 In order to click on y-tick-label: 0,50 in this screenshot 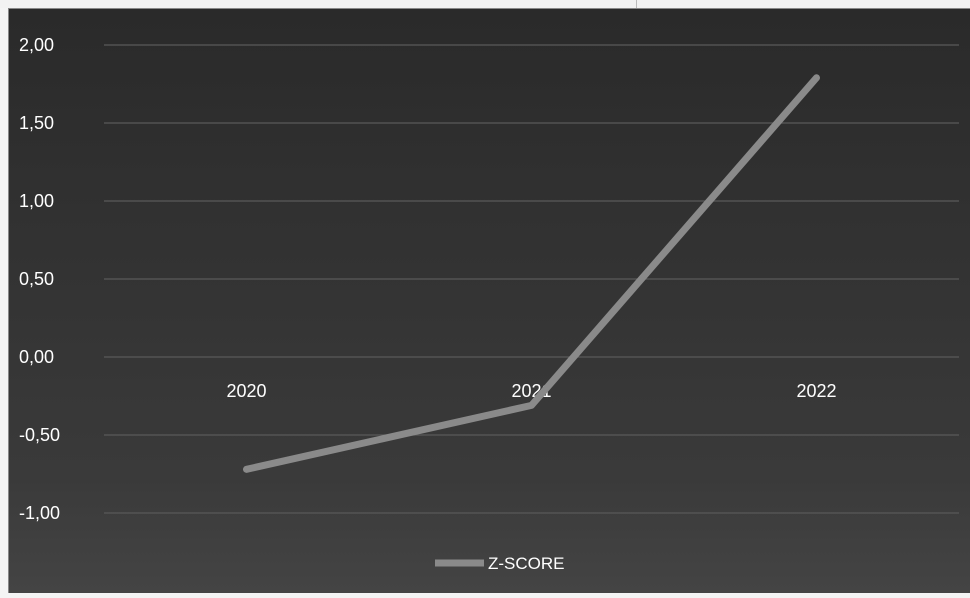, I will do `click(36, 279)`.